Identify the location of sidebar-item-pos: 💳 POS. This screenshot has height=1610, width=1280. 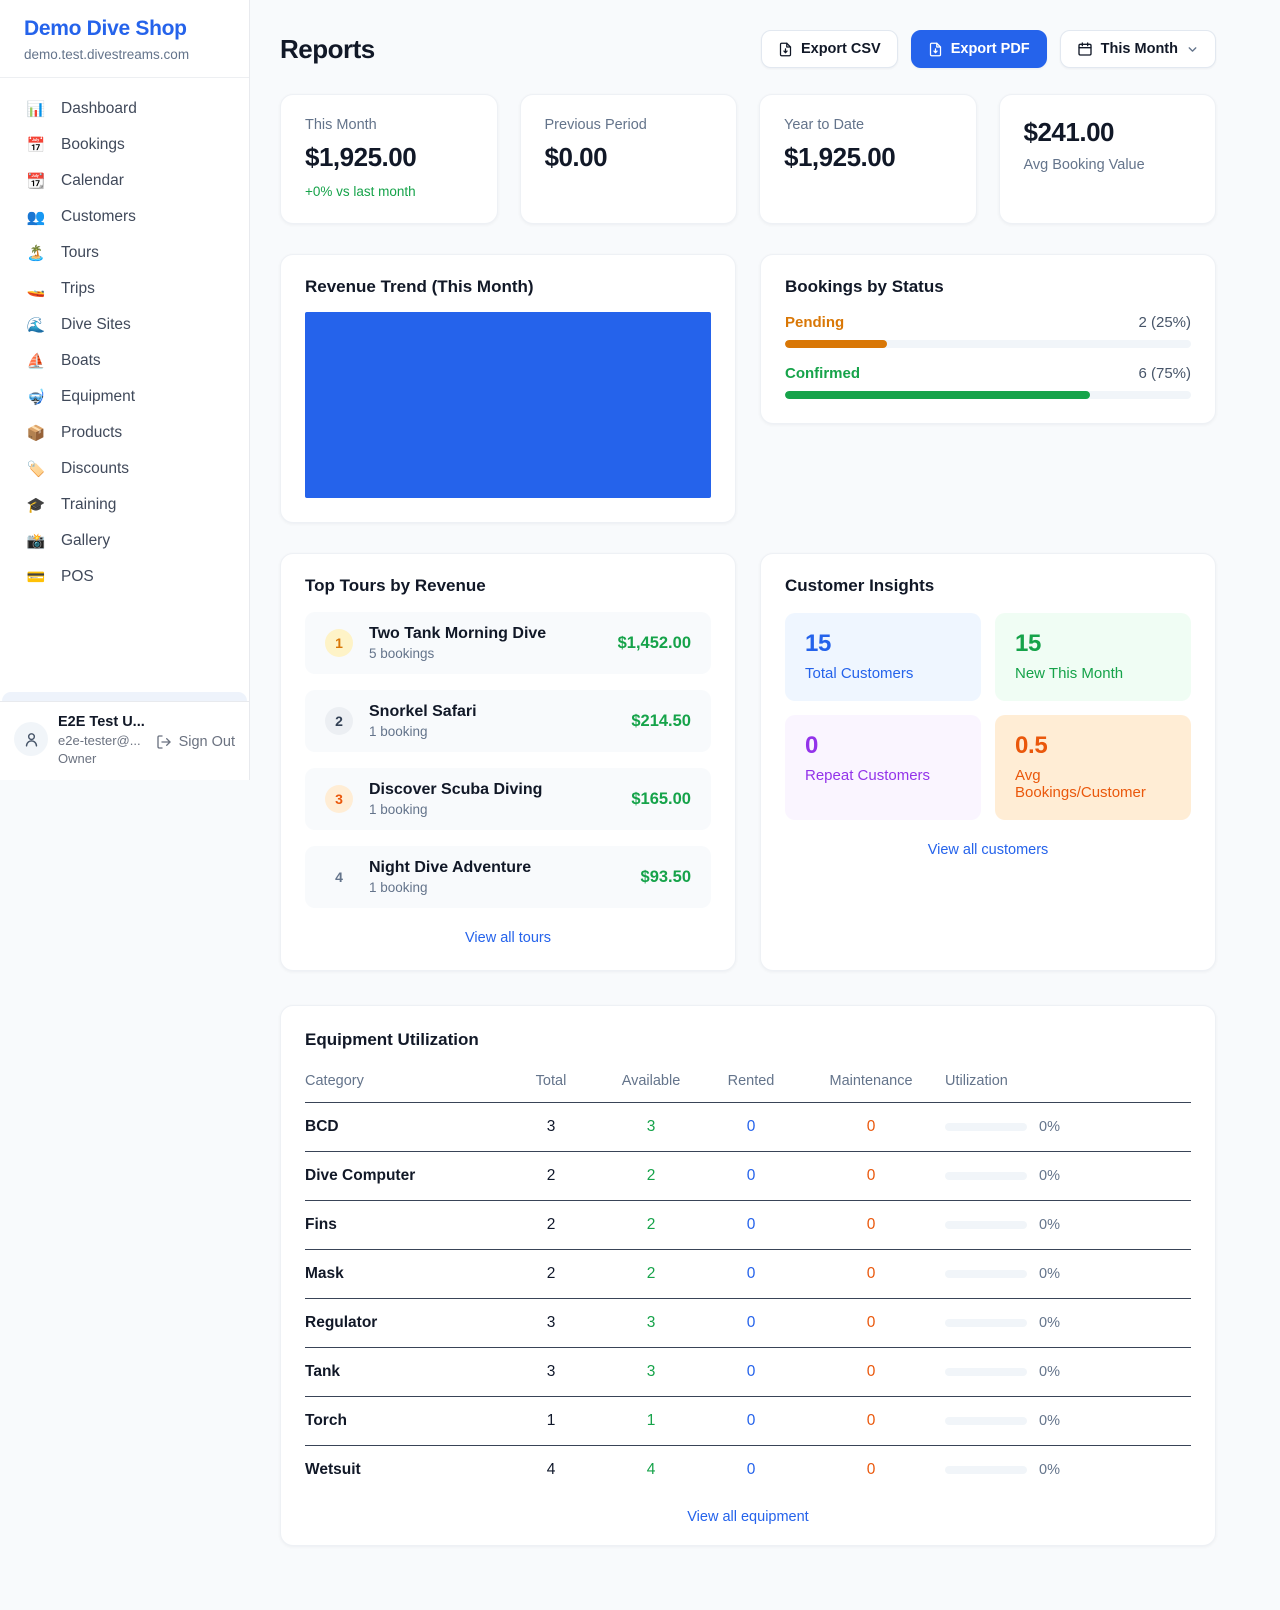
(124, 577).